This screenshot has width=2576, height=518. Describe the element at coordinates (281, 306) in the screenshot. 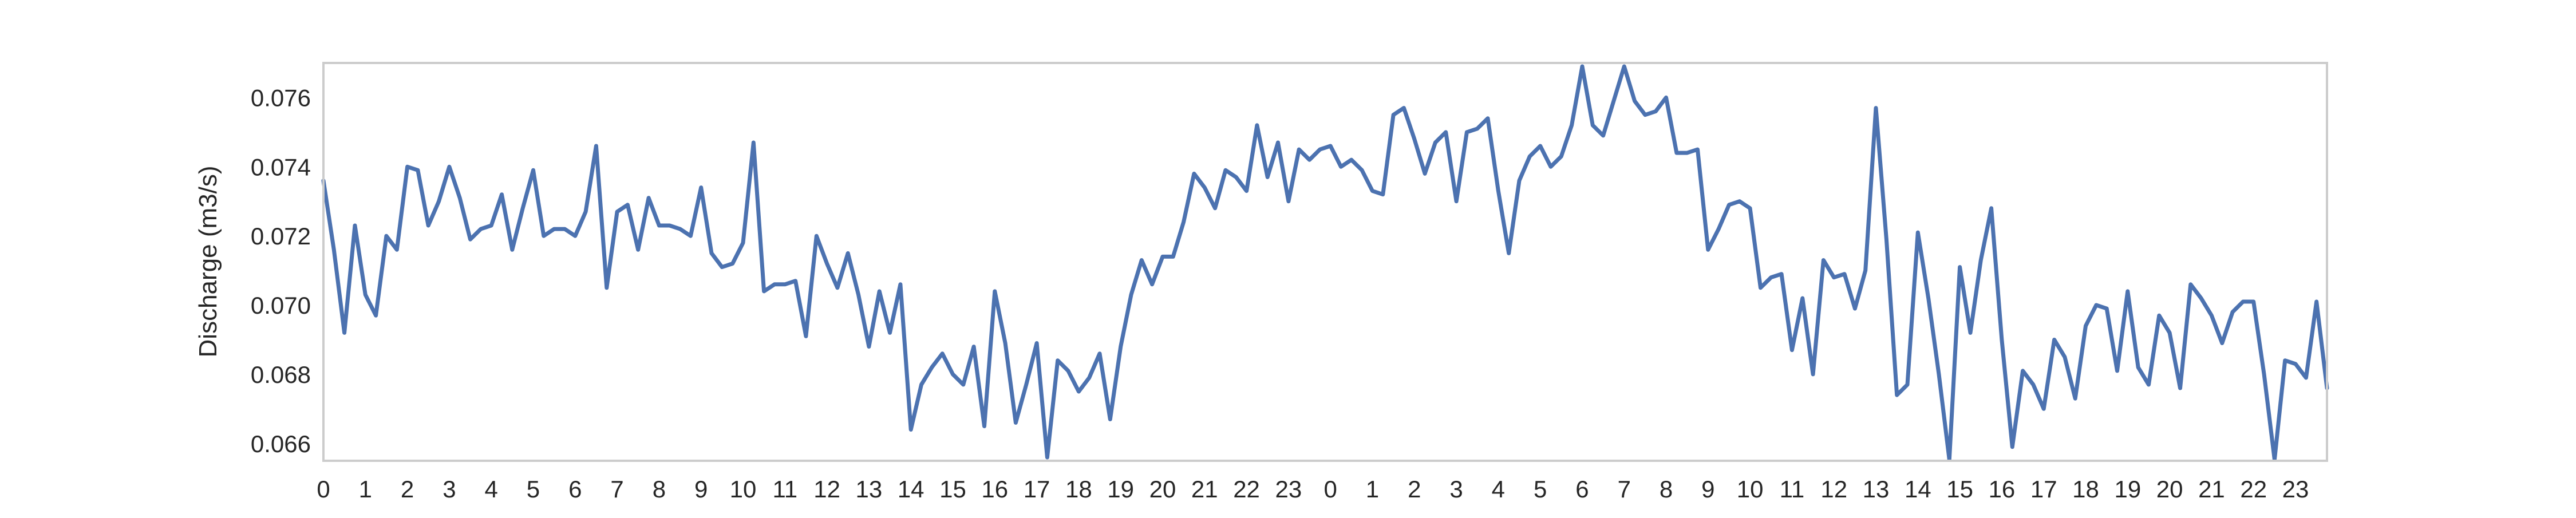

I see `y-tick-label: 0.070` at that location.